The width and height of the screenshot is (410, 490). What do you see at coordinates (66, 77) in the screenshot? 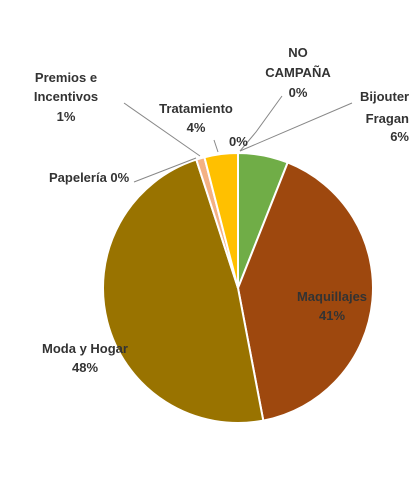
I see `label-premios-line1: Premios e` at bounding box center [66, 77].